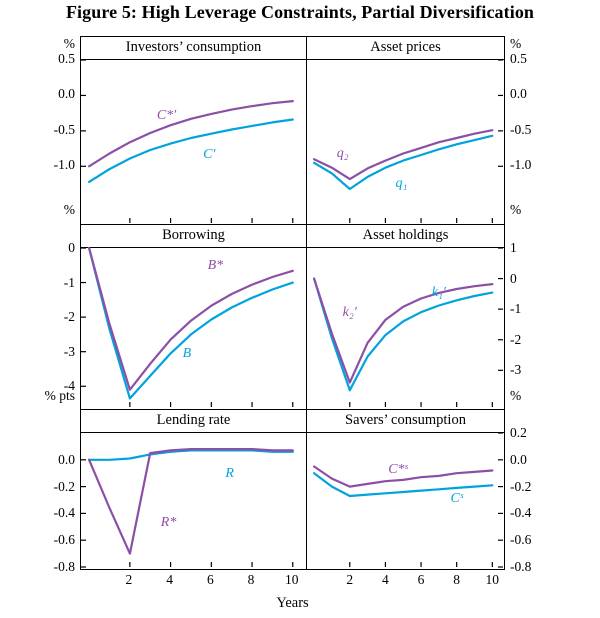  What do you see at coordinates (405, 236) in the screenshot?
I see `panel-title: Asset holdings` at bounding box center [405, 236].